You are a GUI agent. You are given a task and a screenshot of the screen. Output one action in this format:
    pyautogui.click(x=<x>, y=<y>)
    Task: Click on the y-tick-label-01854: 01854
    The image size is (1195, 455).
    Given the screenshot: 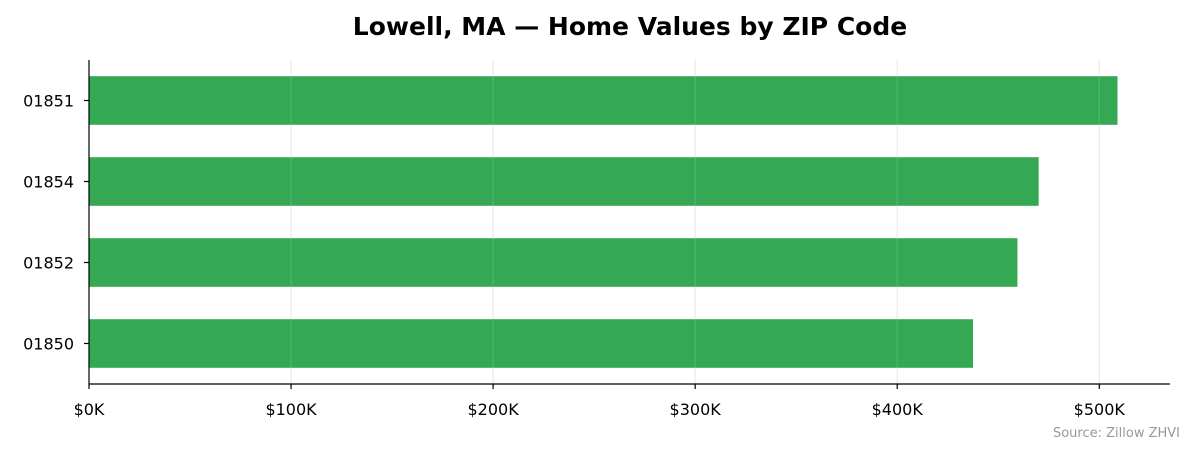 What is the action you would take?
    pyautogui.click(x=48, y=182)
    